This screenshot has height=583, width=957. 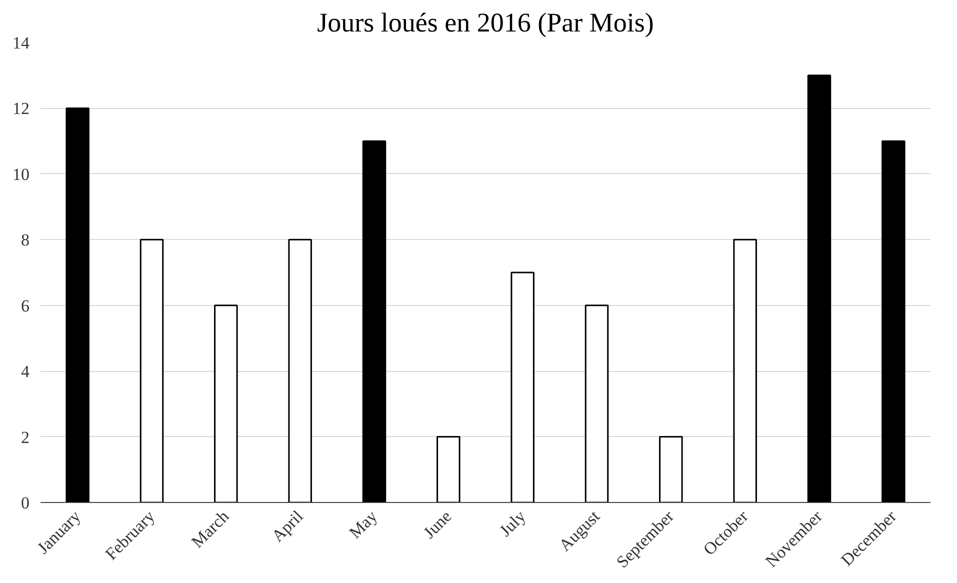 What do you see at coordinates (25, 503) in the screenshot?
I see `y-tick-label: 0` at bounding box center [25, 503].